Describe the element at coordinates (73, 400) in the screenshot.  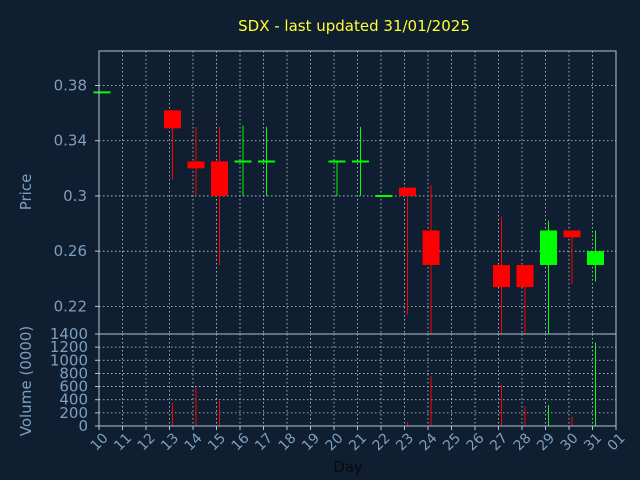
I see `volume-y-tick-label: 400` at that location.